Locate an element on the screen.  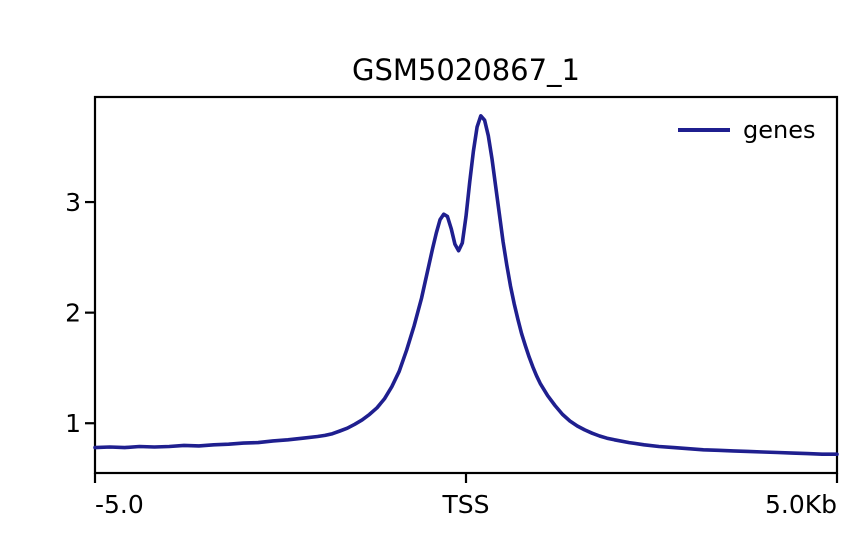
chart-title: GSM5020867_1 is located at coordinates (466, 70).